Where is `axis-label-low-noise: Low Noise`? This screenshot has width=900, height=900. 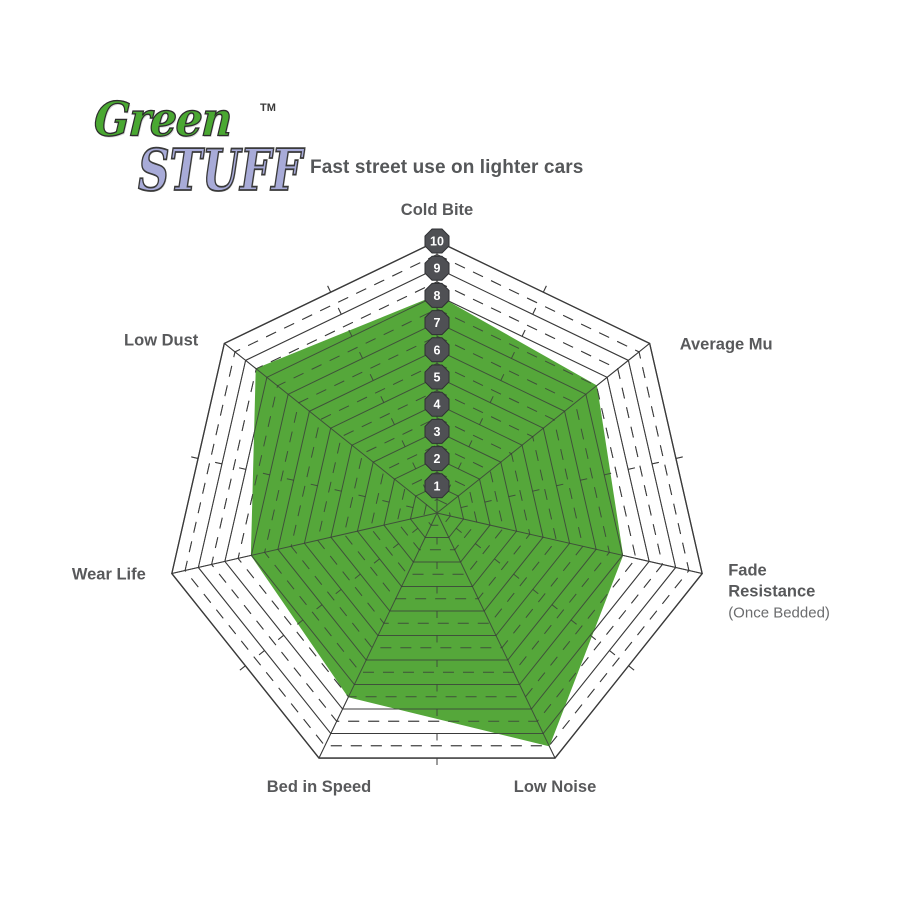
axis-label-low-noise: Low Noise is located at coordinates (555, 787).